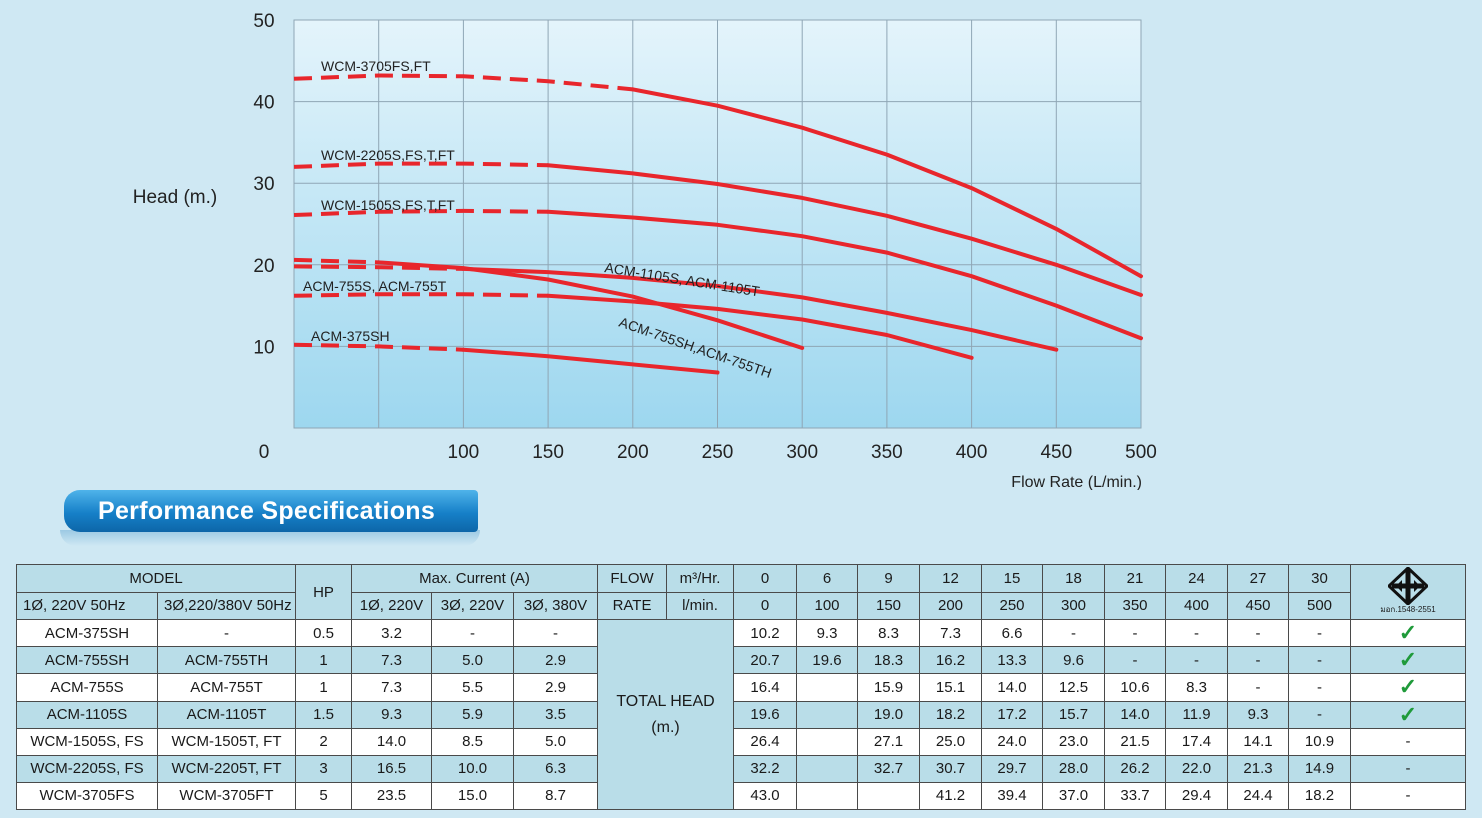 This screenshot has width=1482, height=818. What do you see at coordinates (889, 714) in the screenshot?
I see `head-cell: 19.0` at bounding box center [889, 714].